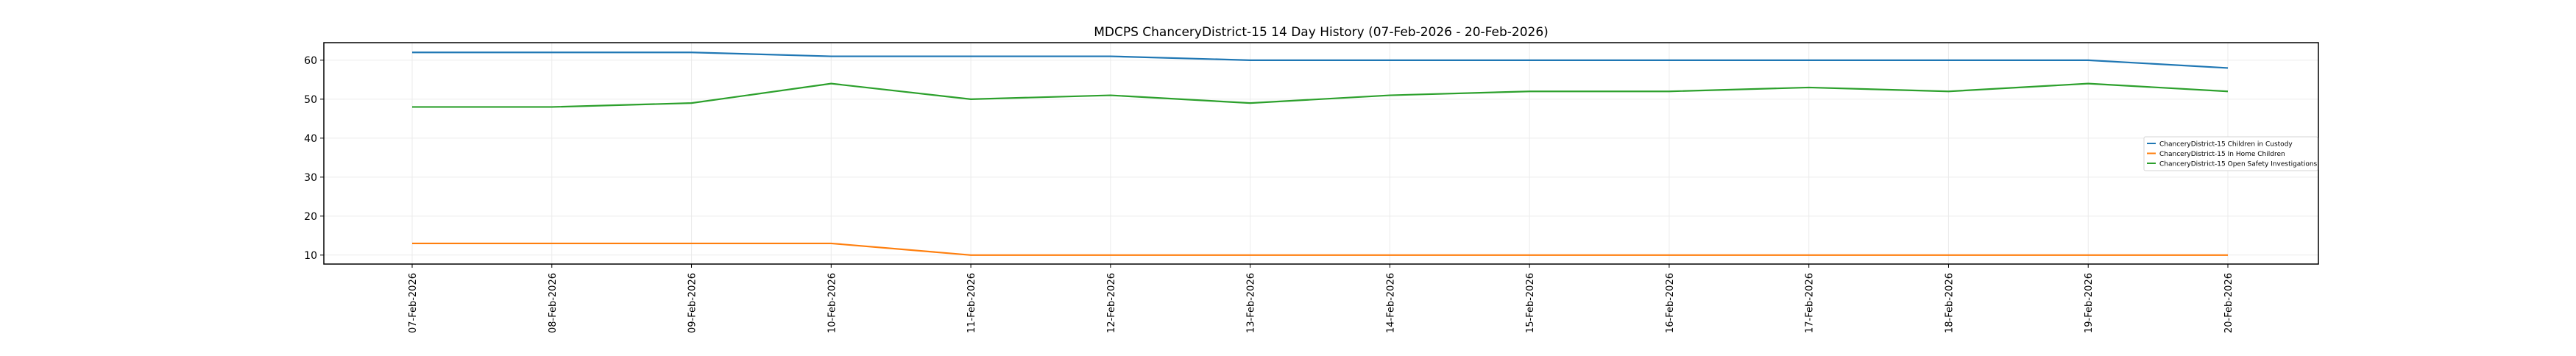  What do you see at coordinates (310, 139) in the screenshot?
I see `y-tick-label: 40` at bounding box center [310, 139].